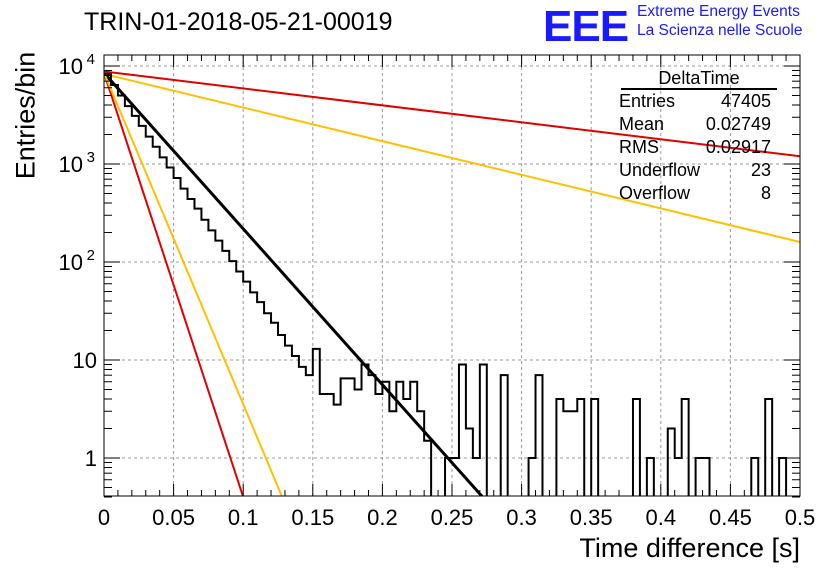 Image resolution: width=836 pixels, height=572 pixels. I want to click on stats-label: Entries, so click(647, 101).